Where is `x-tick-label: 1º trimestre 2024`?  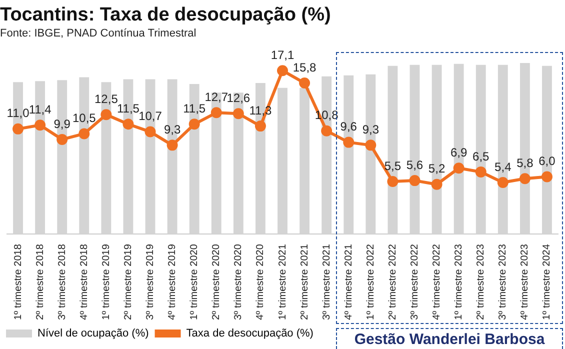
x-tick-label: 1º trimestre 2024 is located at coordinates (547, 282).